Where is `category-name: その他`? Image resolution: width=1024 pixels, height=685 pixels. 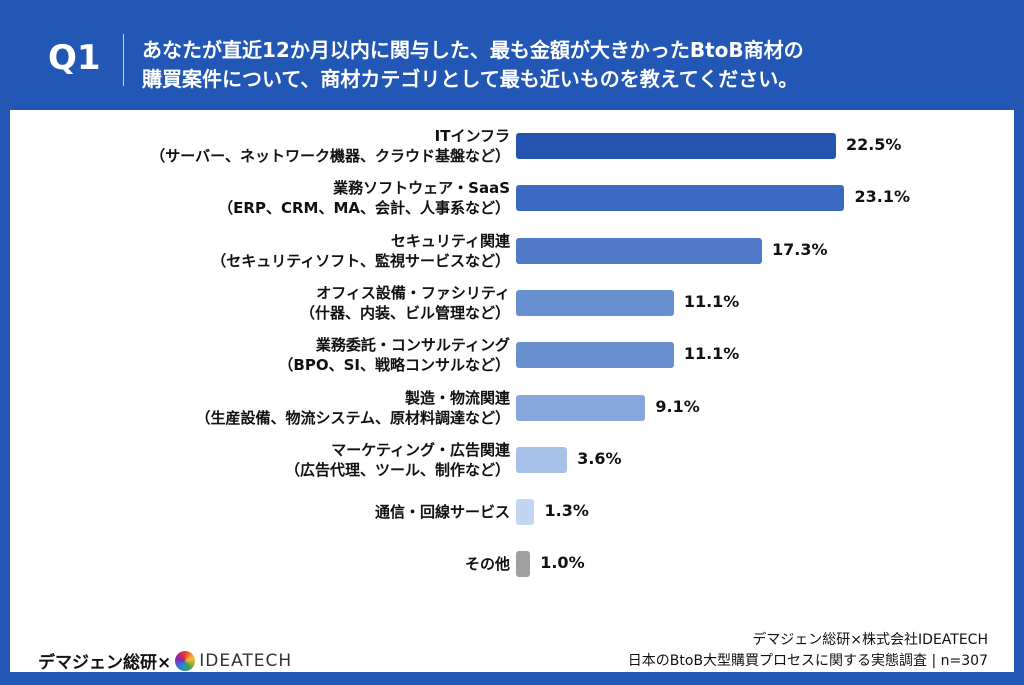 category-name: その他 is located at coordinates (487, 564).